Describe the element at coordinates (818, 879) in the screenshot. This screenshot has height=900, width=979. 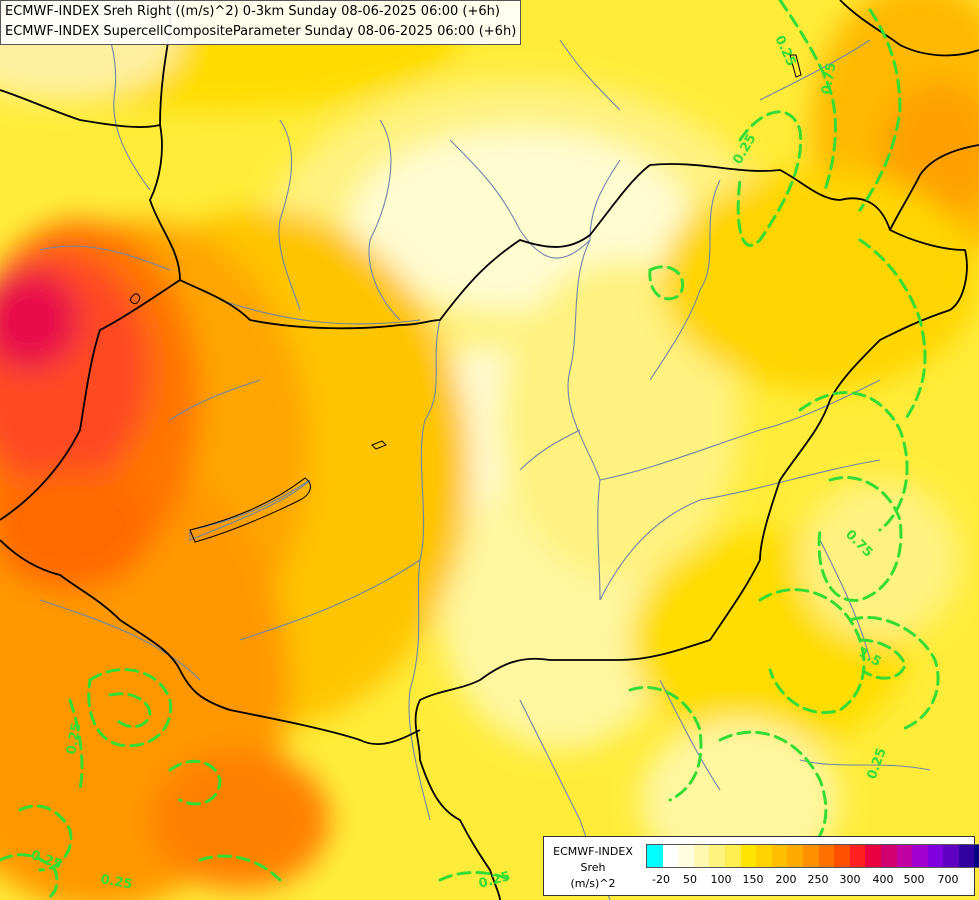
I see `legend-tick-label: 250` at that location.